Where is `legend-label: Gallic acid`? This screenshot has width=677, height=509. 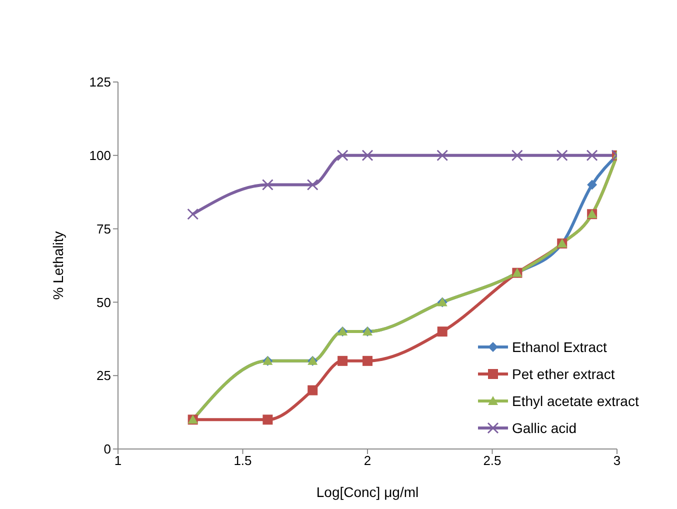 legend-label: Gallic acid is located at coordinates (544, 428).